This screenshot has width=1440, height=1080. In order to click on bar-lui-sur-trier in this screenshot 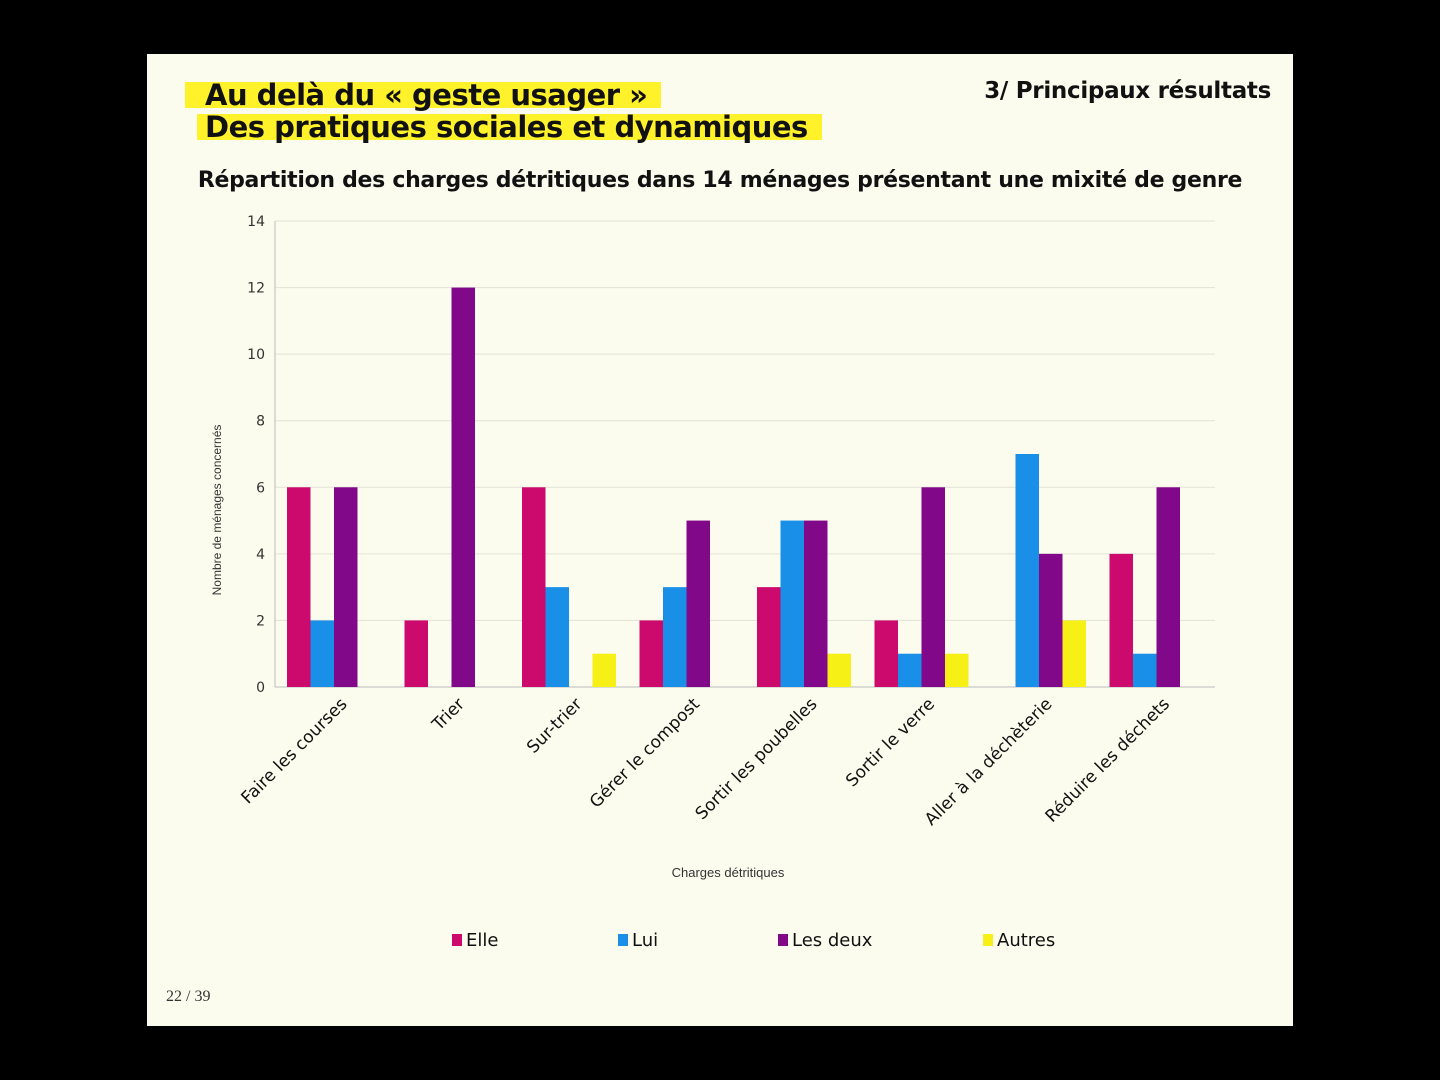, I will do `click(557, 637)`.